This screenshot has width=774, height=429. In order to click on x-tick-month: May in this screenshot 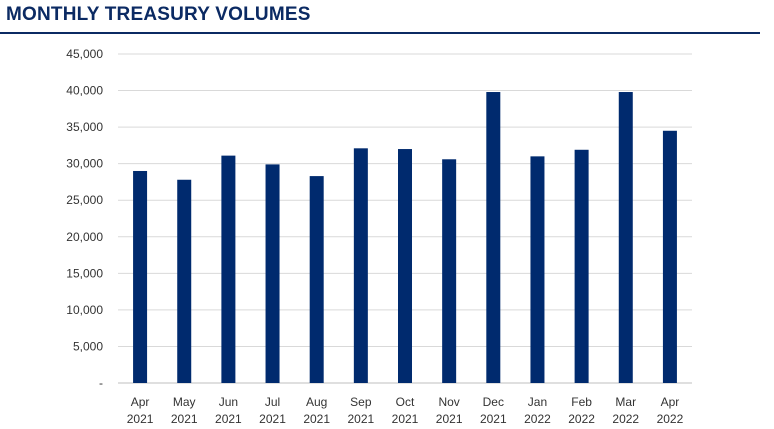, I will do `click(184, 402)`.